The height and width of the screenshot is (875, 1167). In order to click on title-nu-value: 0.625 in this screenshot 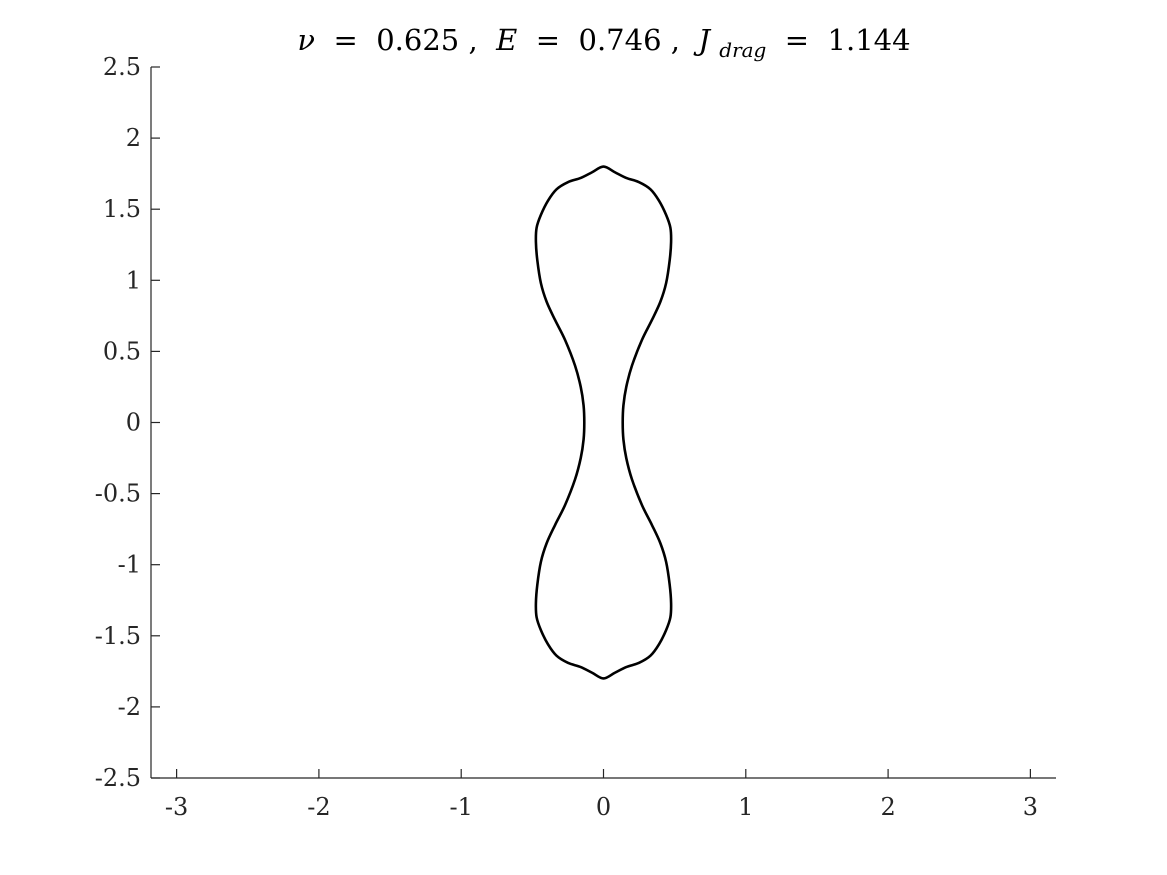, I will do `click(417, 40)`.